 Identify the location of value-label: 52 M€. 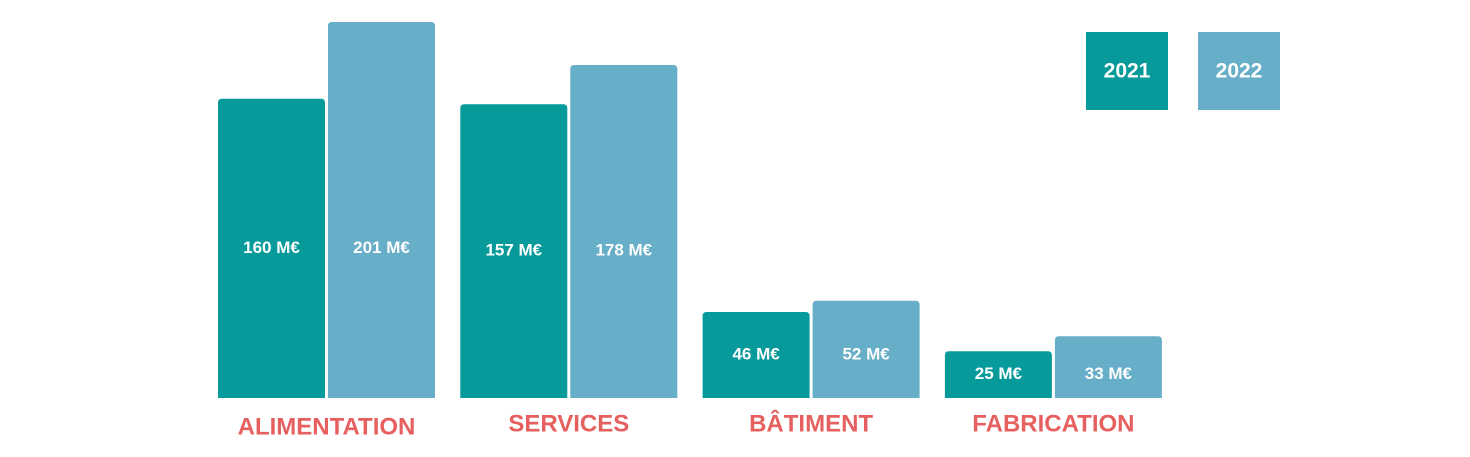
(866, 353).